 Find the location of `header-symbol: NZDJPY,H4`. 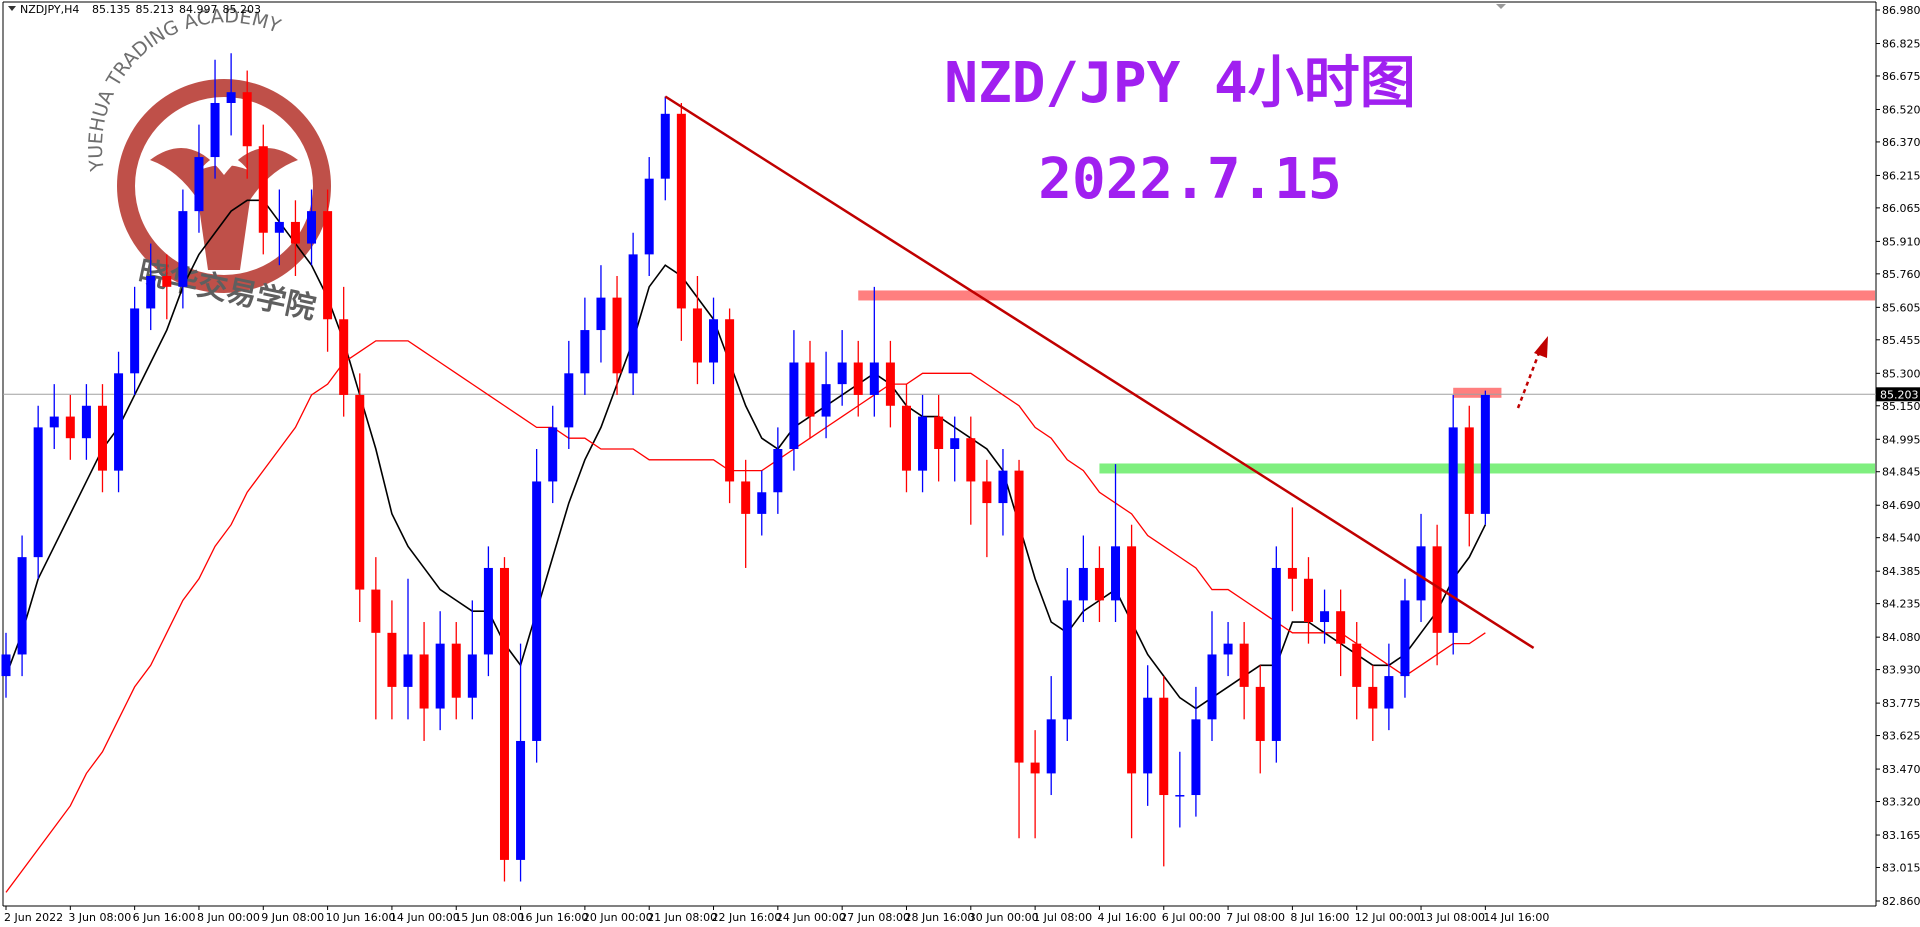

header-symbol: NZDJPY,H4 is located at coordinates (49, 9).